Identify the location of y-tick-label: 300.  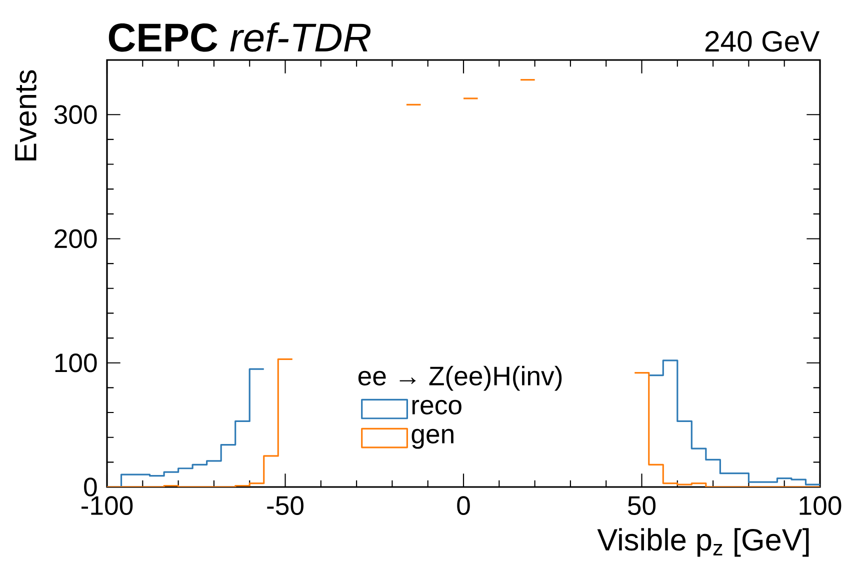
(75, 114).